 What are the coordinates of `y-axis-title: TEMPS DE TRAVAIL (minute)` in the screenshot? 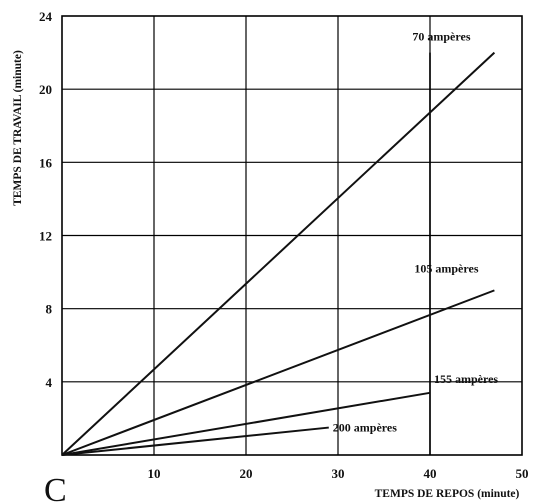 It's located at (18, 128).